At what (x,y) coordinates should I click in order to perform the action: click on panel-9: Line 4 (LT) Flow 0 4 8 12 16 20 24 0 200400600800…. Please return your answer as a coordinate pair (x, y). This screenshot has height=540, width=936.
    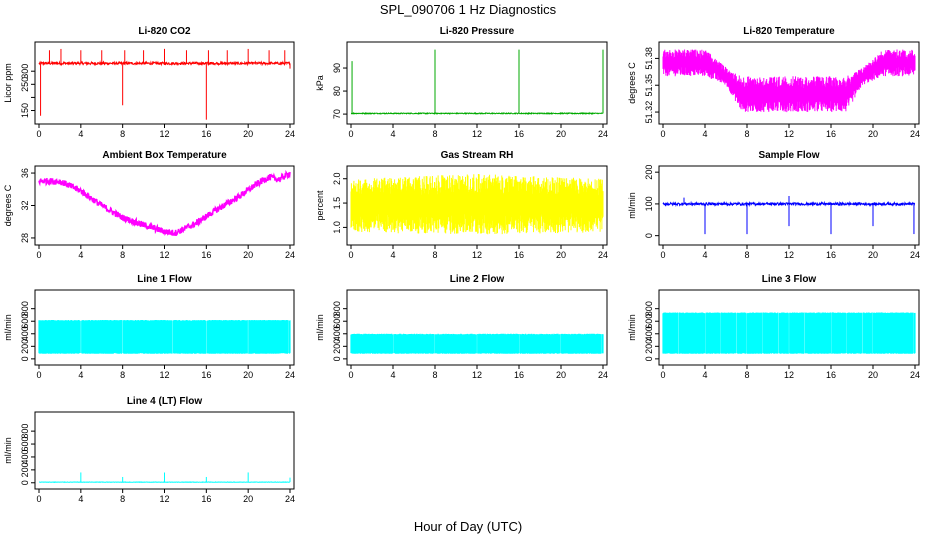
    Looking at the image, I should click on (149, 450).